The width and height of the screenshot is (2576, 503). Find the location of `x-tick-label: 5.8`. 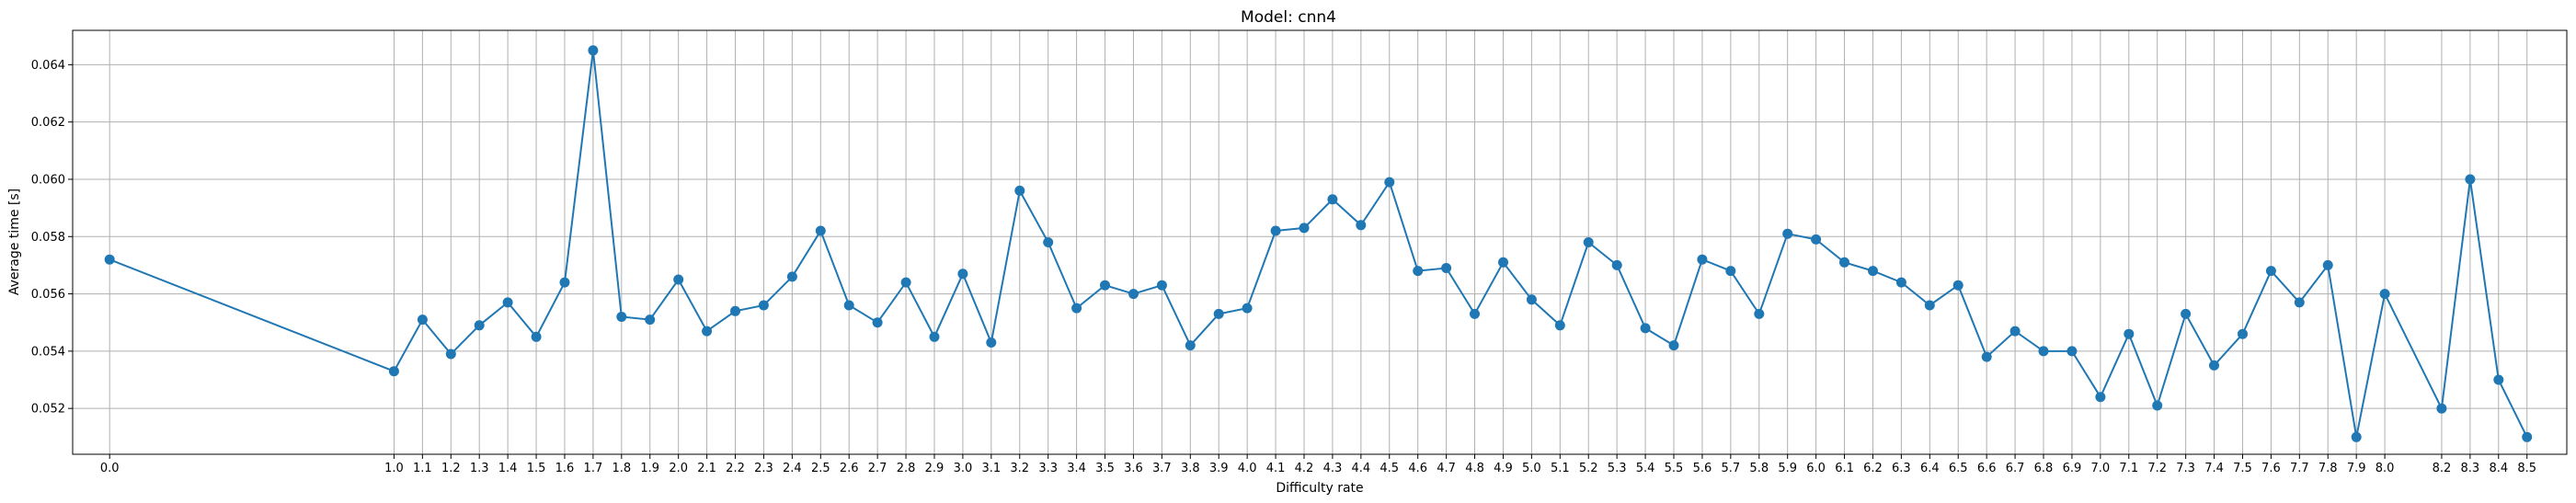

x-tick-label: 5.8 is located at coordinates (1759, 468).